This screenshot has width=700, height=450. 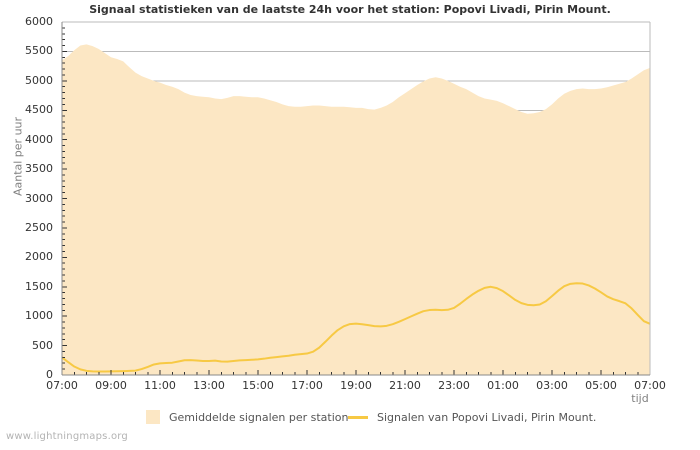 What do you see at coordinates (39, 316) in the screenshot?
I see `y-tick-label: 1000` at bounding box center [39, 316].